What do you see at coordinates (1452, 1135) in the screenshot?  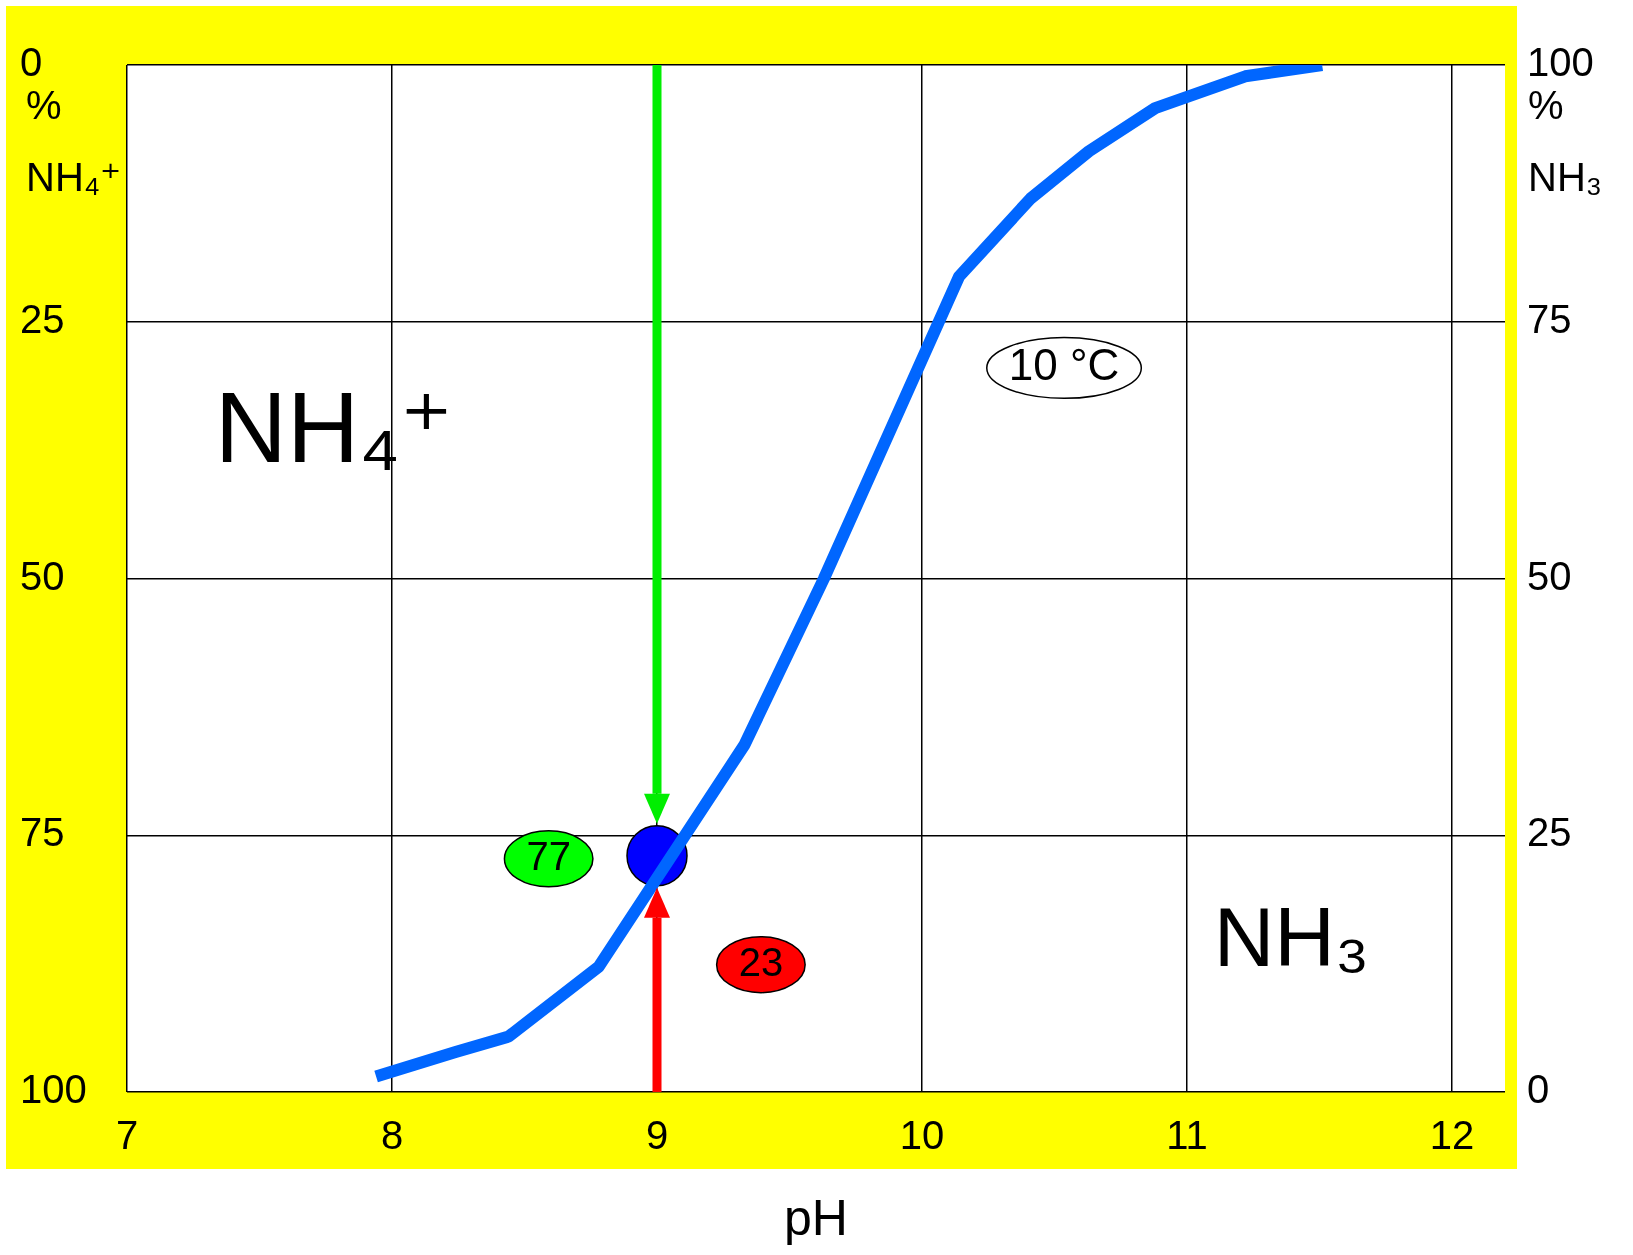 I see `x-tick-label: 12` at bounding box center [1452, 1135].